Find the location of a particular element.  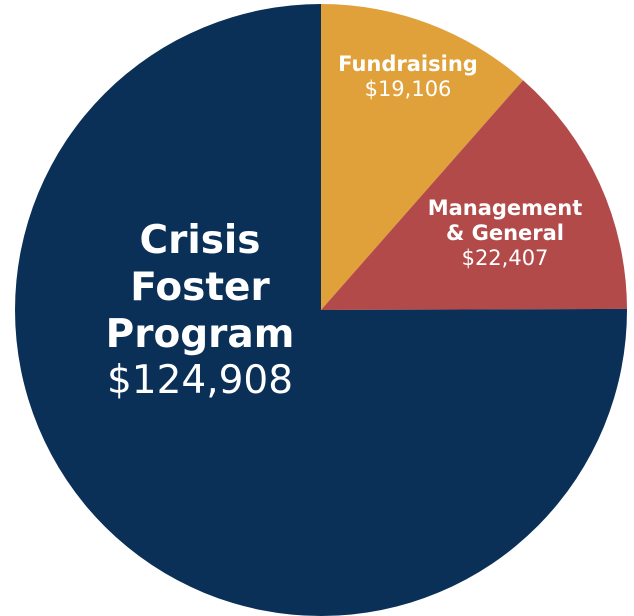

category-label: Fundraising is located at coordinates (408, 64).